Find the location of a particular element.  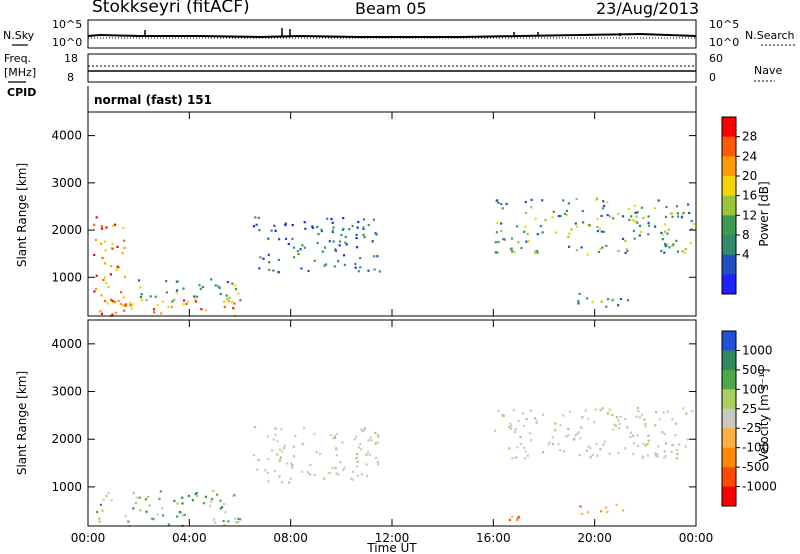

velocity-colorbar-label: Velocity [m s⁻¹] is located at coordinates (764, 414).